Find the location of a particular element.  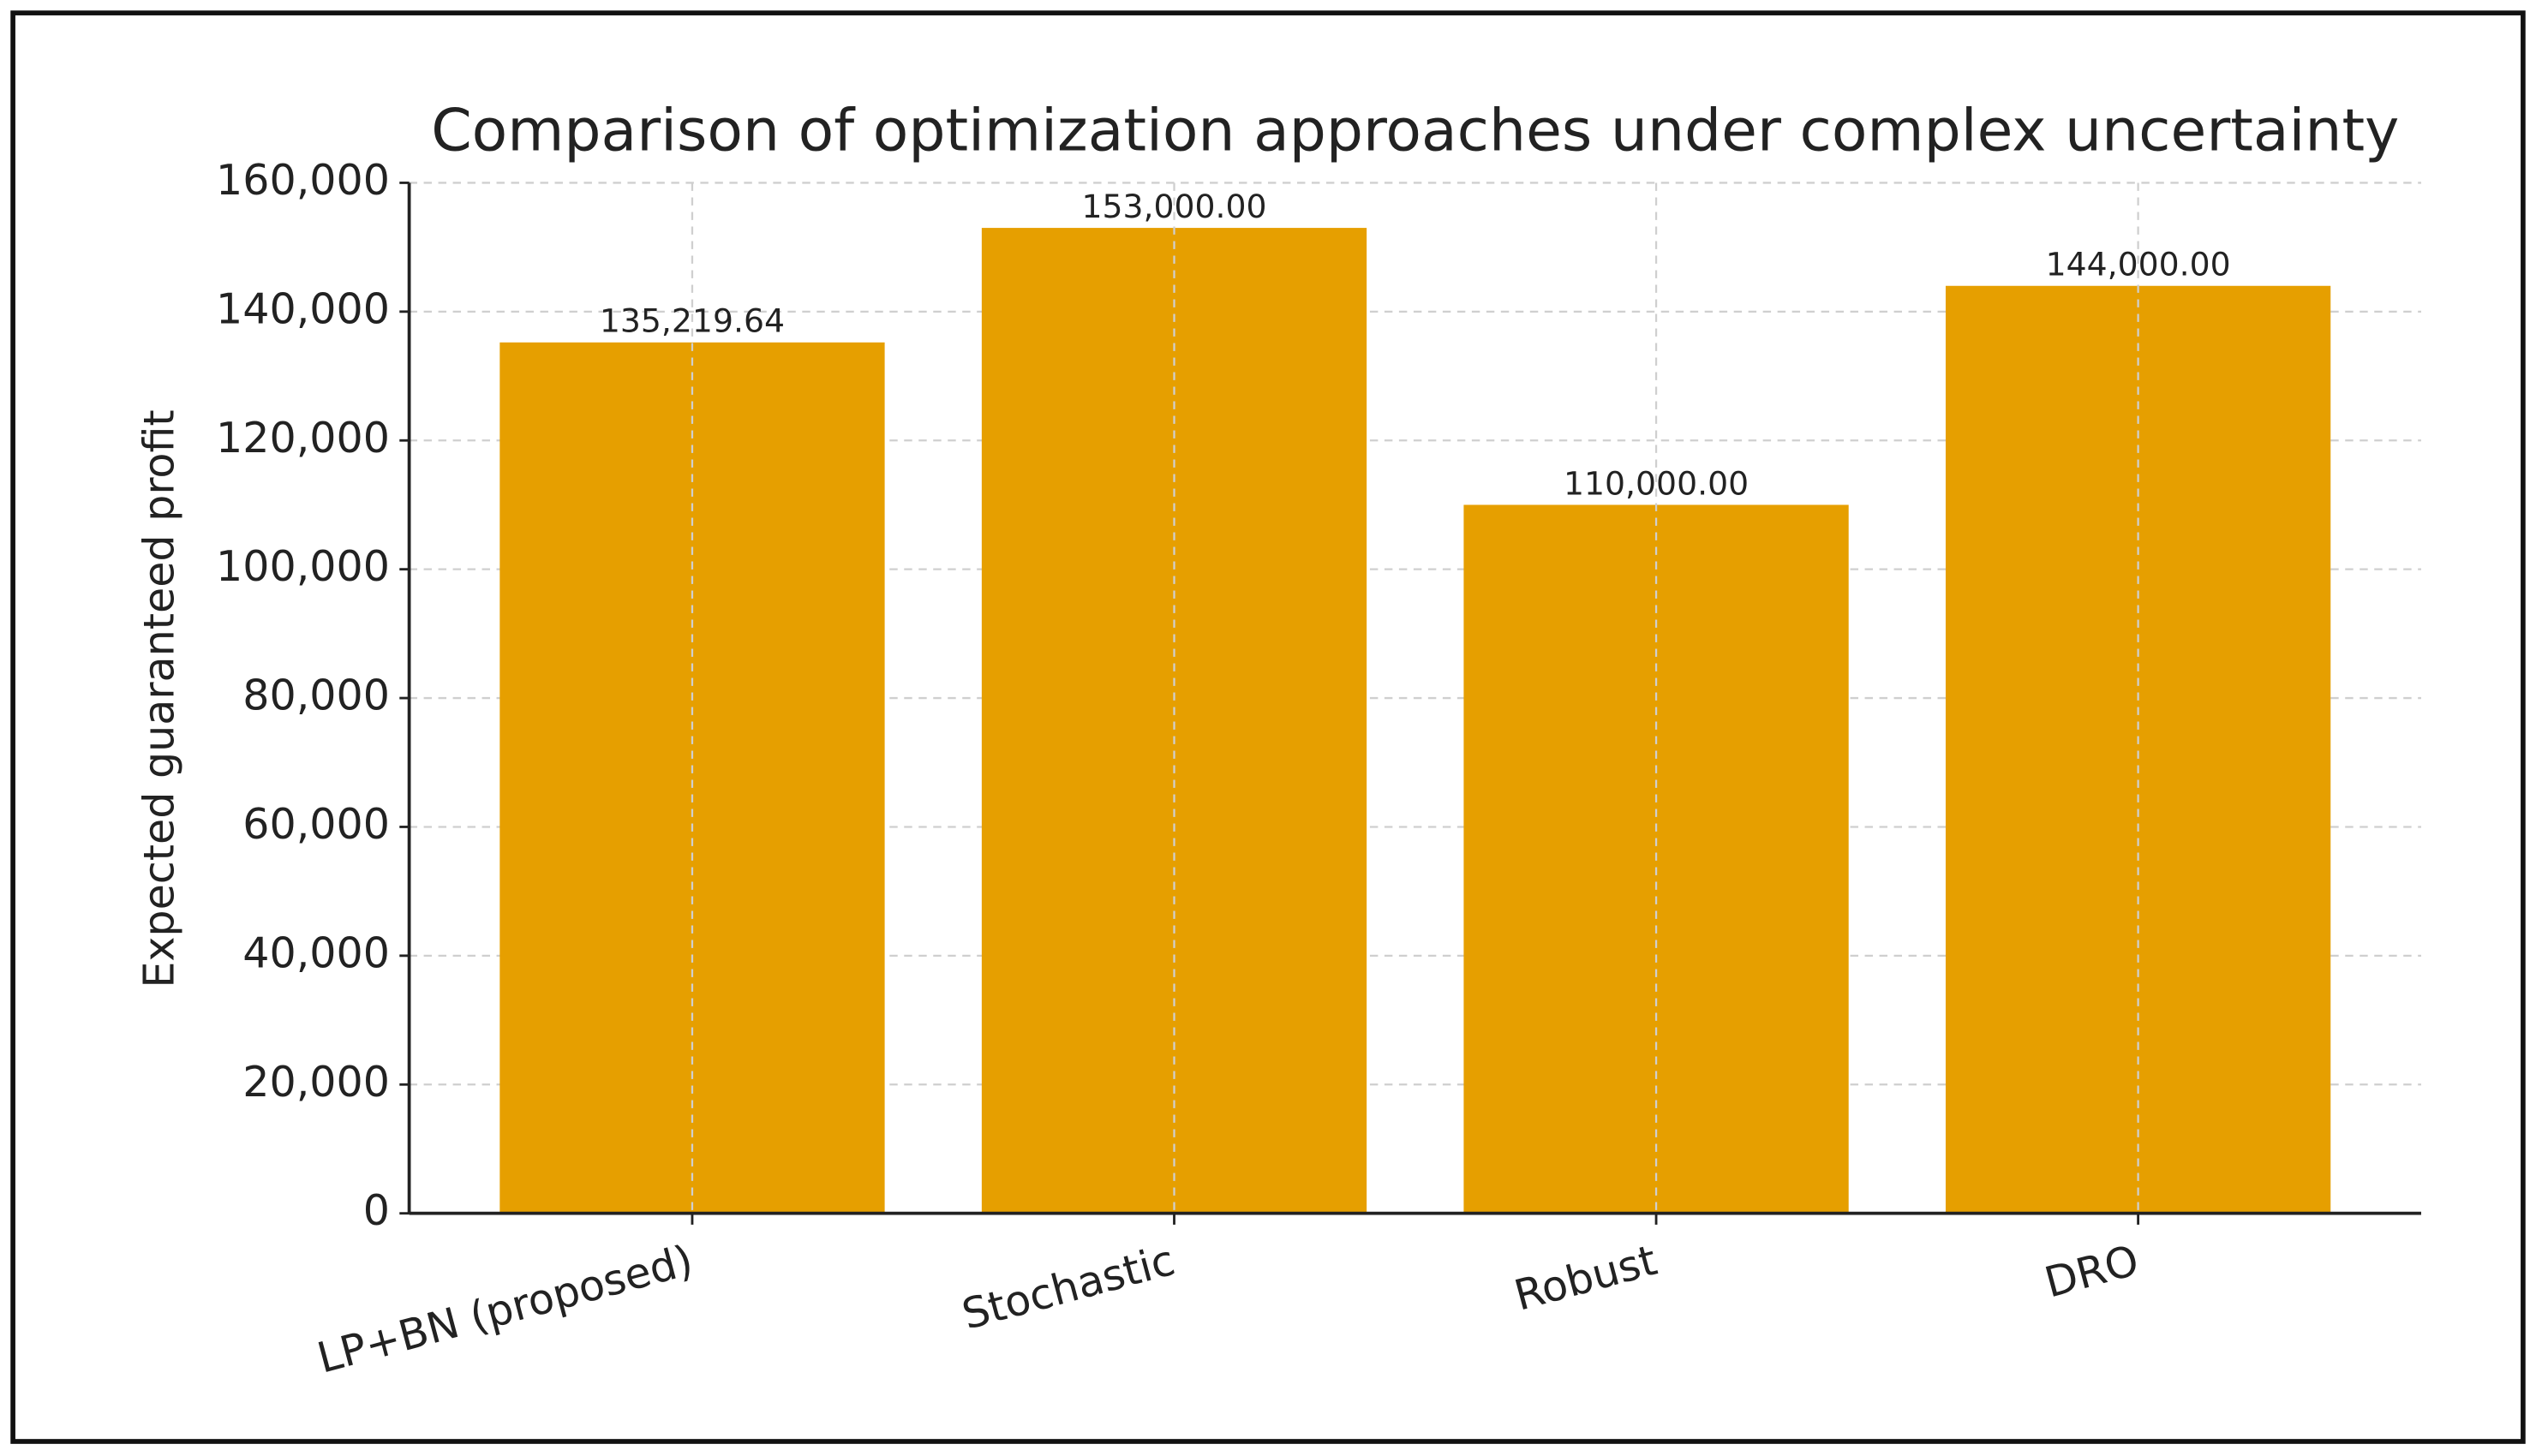

y-tick-label: 120,000 is located at coordinates (303, 437).